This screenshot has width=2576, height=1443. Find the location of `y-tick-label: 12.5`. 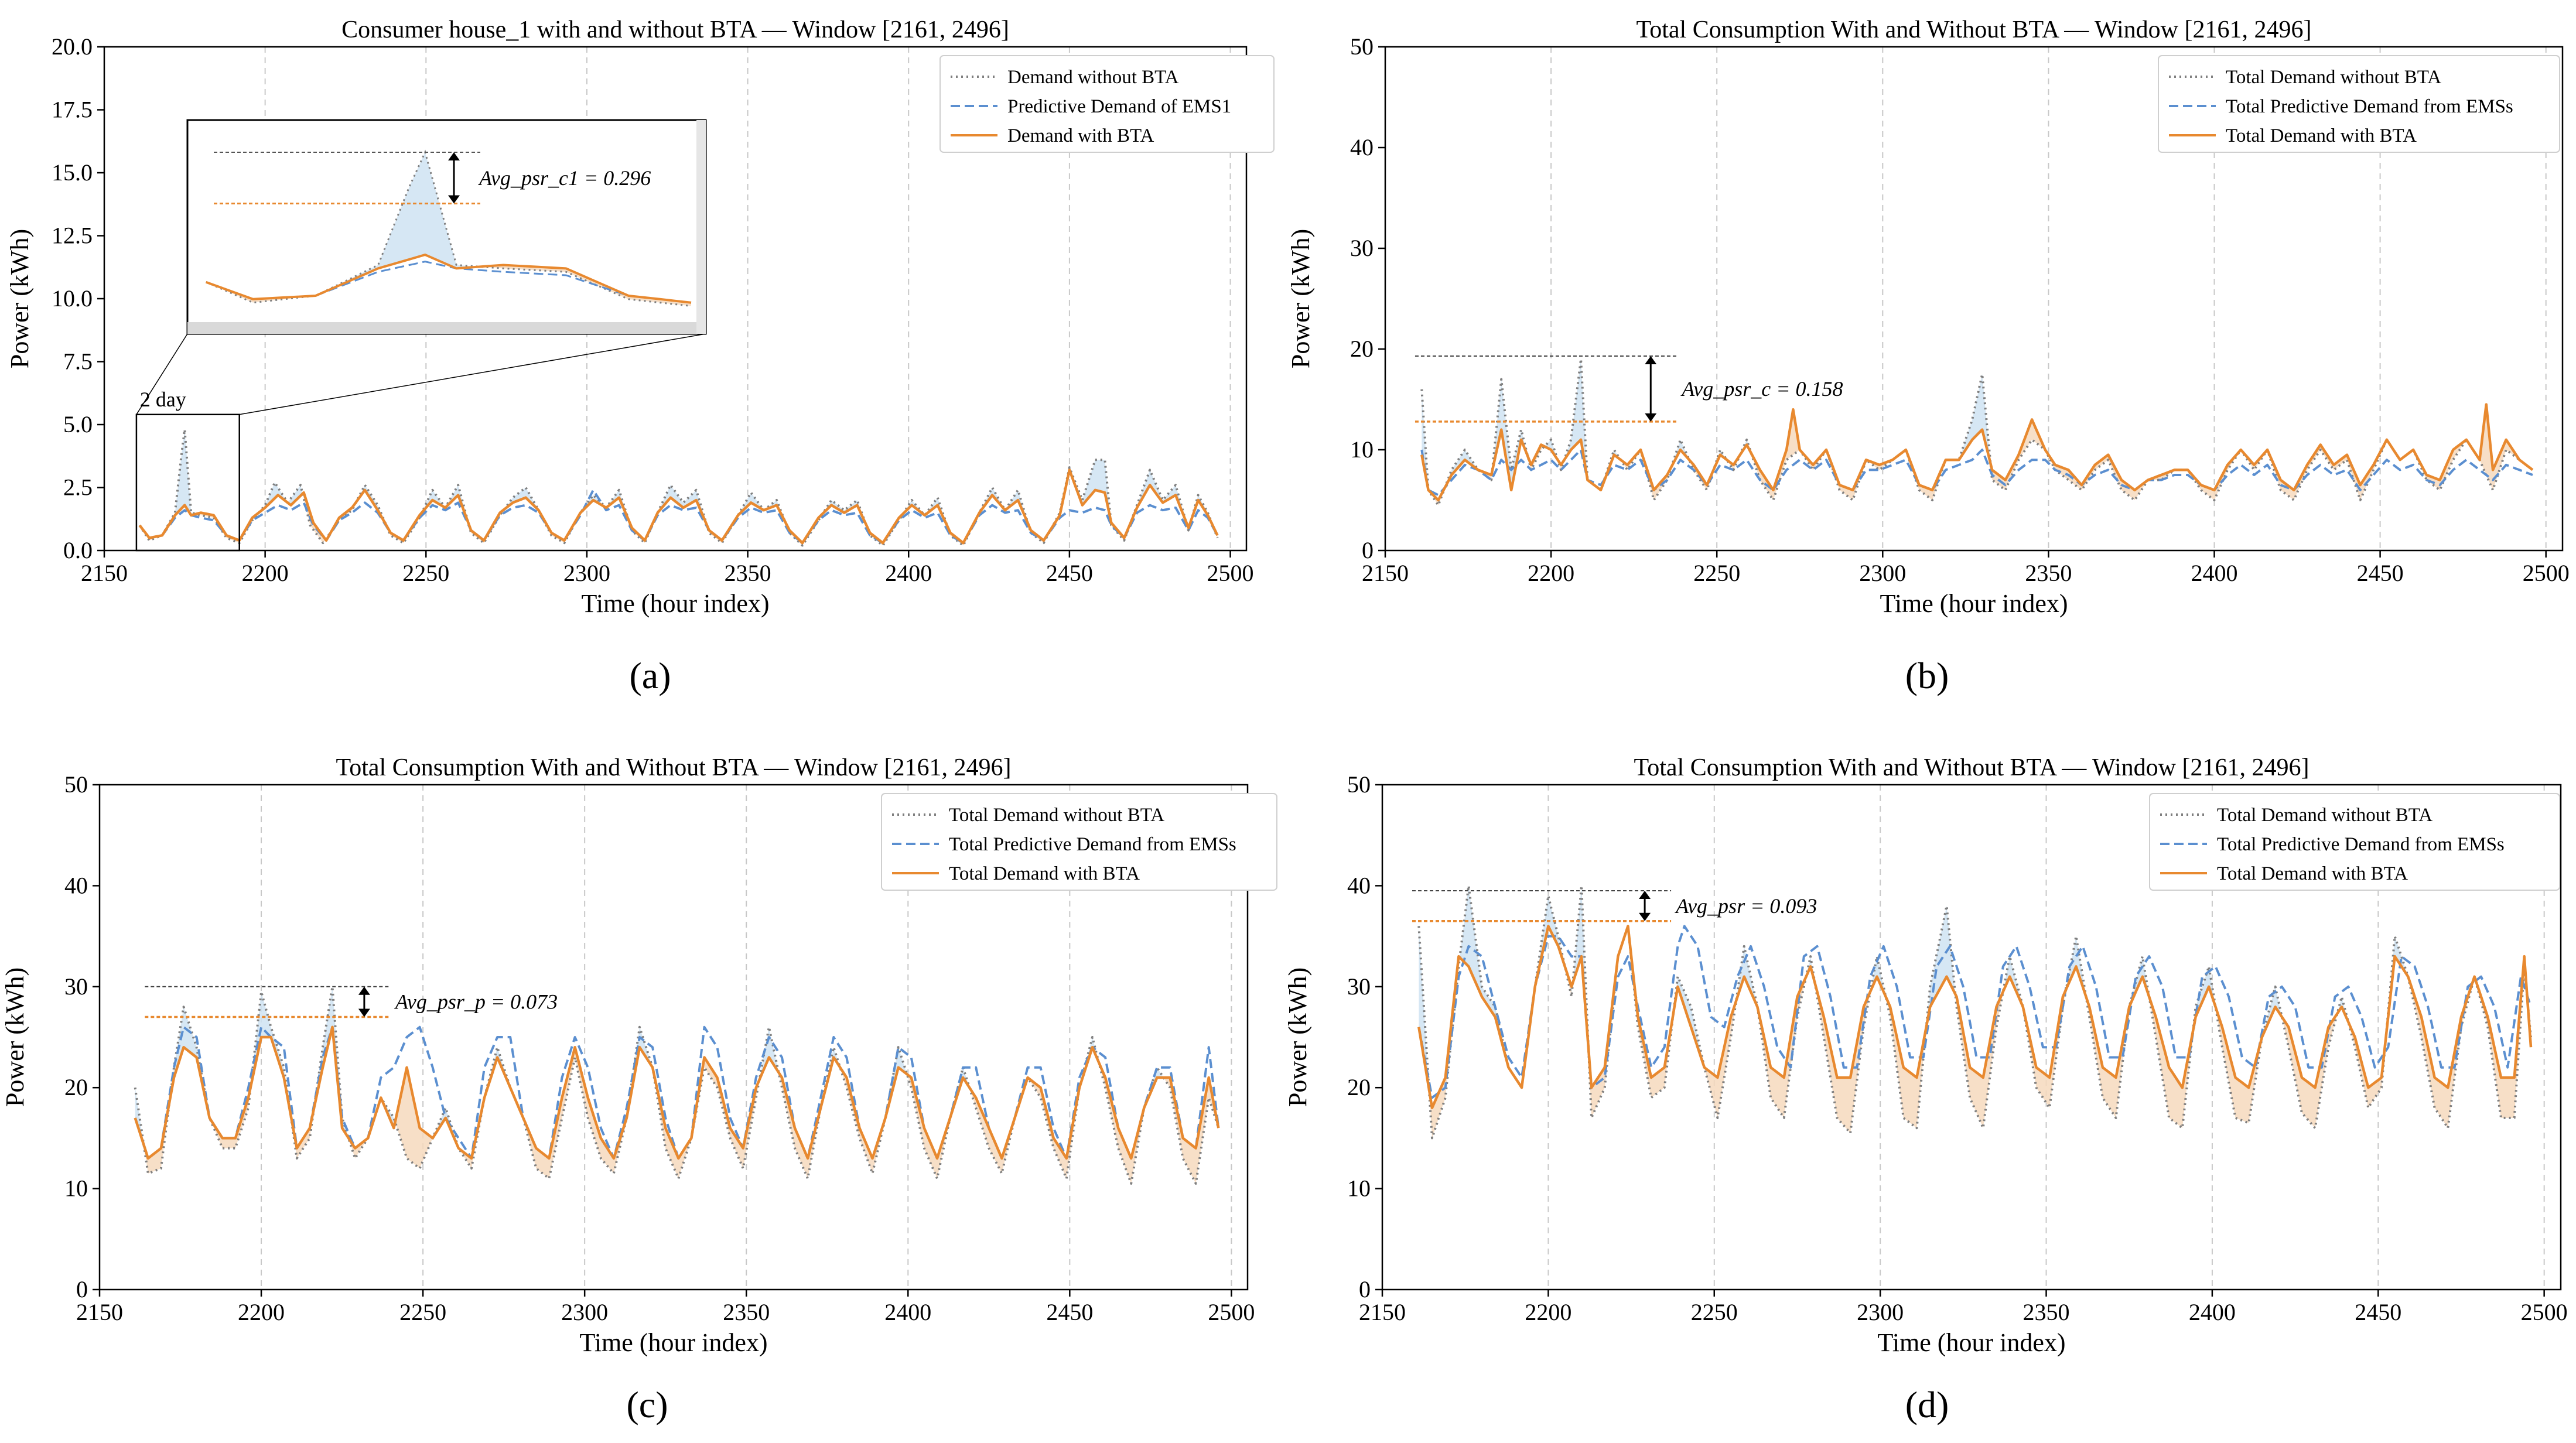

y-tick-label: 12.5 is located at coordinates (73, 236).